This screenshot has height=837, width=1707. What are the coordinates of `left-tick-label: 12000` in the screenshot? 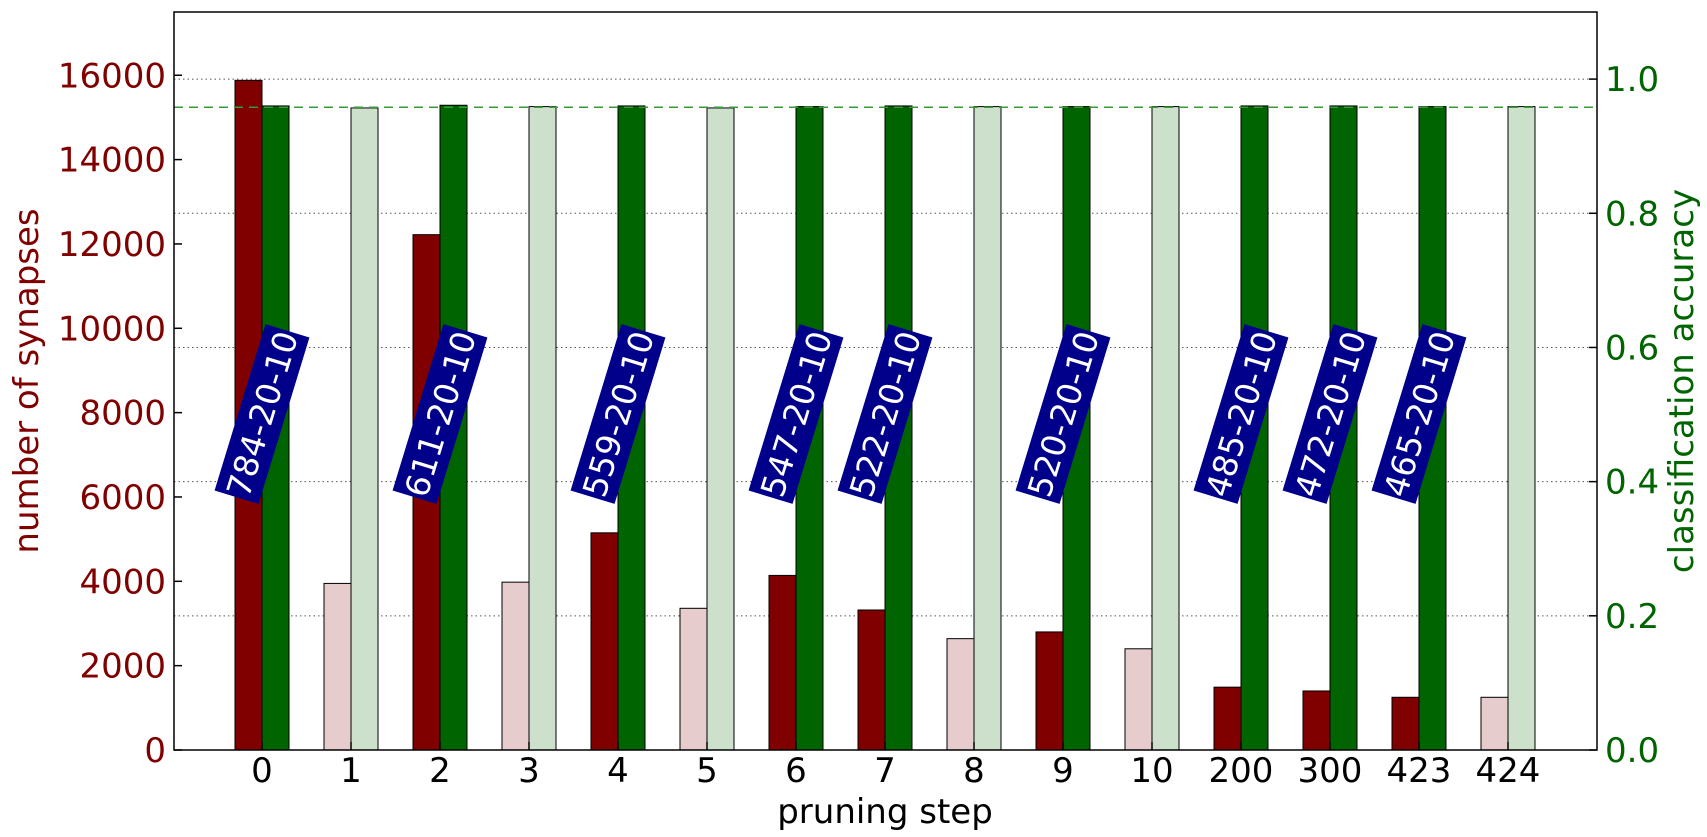 It's located at (112, 245).